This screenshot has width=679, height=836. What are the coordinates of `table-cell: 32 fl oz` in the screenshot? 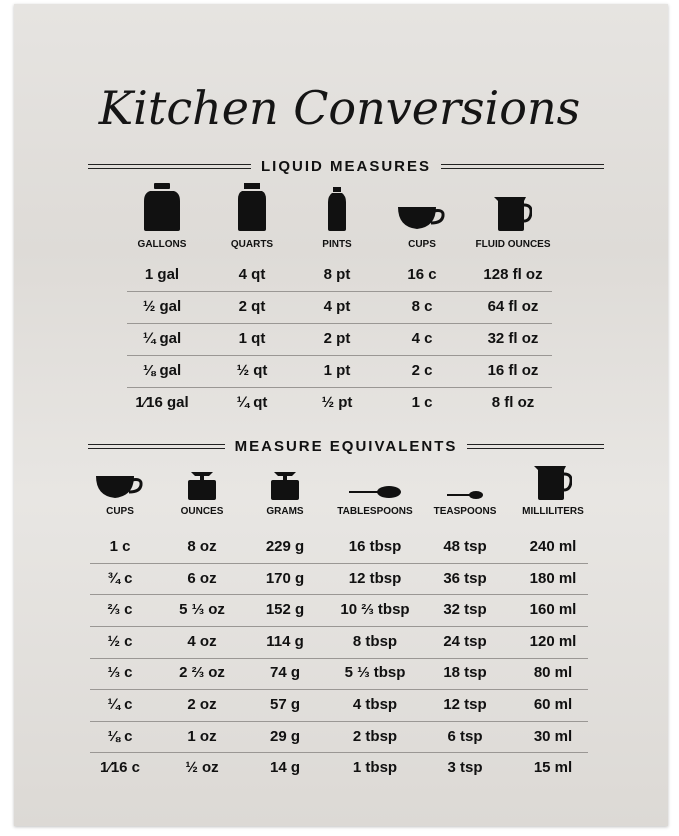 It's located at (513, 338).